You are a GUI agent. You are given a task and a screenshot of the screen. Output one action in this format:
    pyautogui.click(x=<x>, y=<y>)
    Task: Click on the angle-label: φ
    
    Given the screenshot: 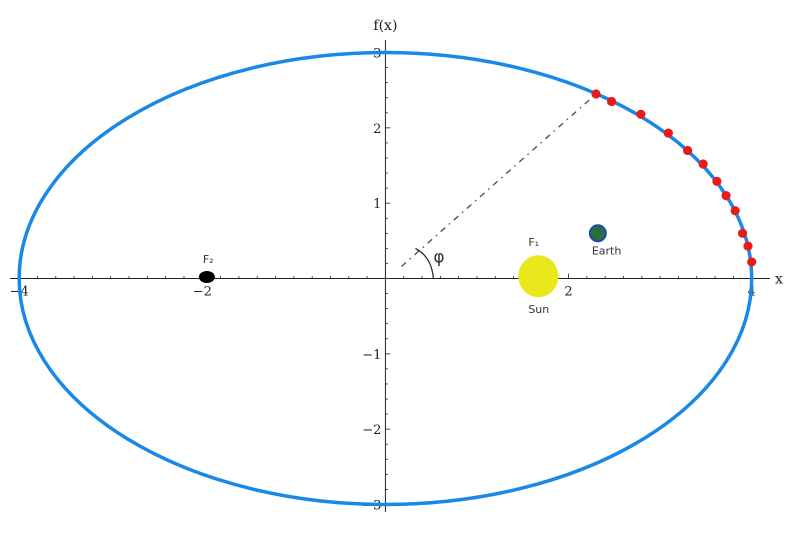 What is the action you would take?
    pyautogui.click(x=438, y=258)
    